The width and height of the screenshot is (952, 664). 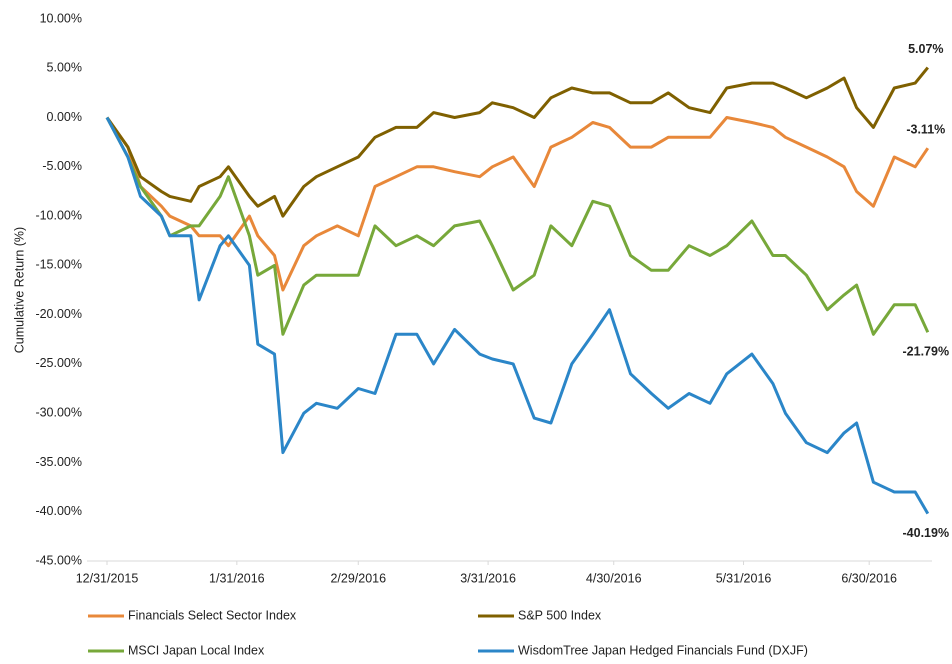 What do you see at coordinates (560, 615) in the screenshot?
I see `legend-label: S&P 500 Index` at bounding box center [560, 615].